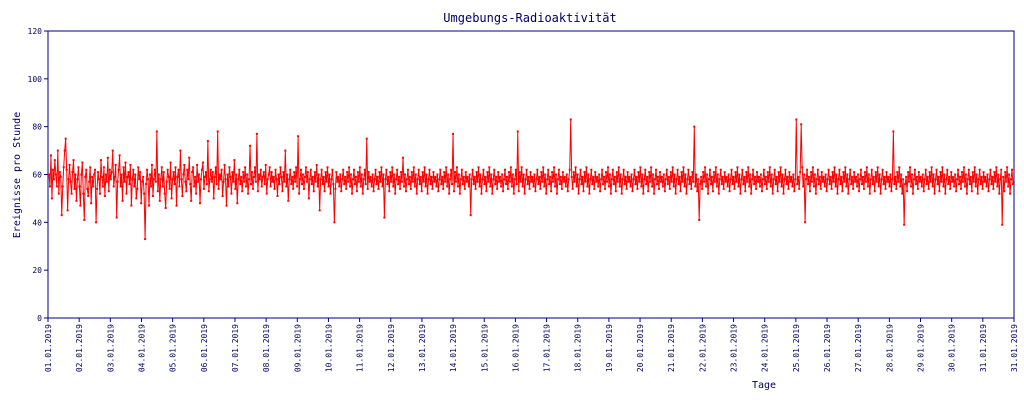 This screenshot has height=400, width=1024. What do you see at coordinates (17, 175) in the screenshot?
I see `y-axis-label: Ereignisse pro Stunde` at bounding box center [17, 175].